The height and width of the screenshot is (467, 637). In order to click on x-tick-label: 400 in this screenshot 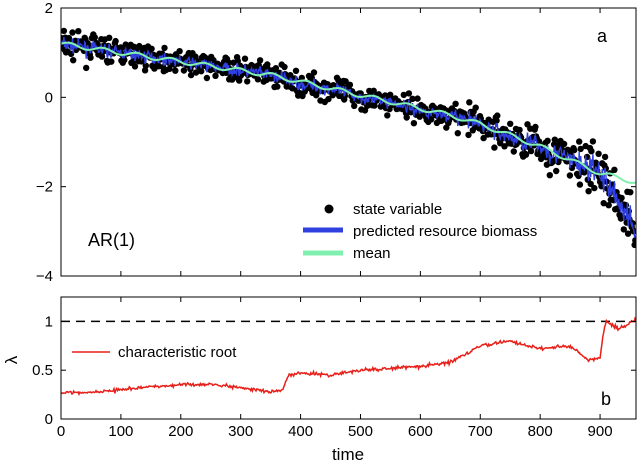, I will do `click(300, 431)`.